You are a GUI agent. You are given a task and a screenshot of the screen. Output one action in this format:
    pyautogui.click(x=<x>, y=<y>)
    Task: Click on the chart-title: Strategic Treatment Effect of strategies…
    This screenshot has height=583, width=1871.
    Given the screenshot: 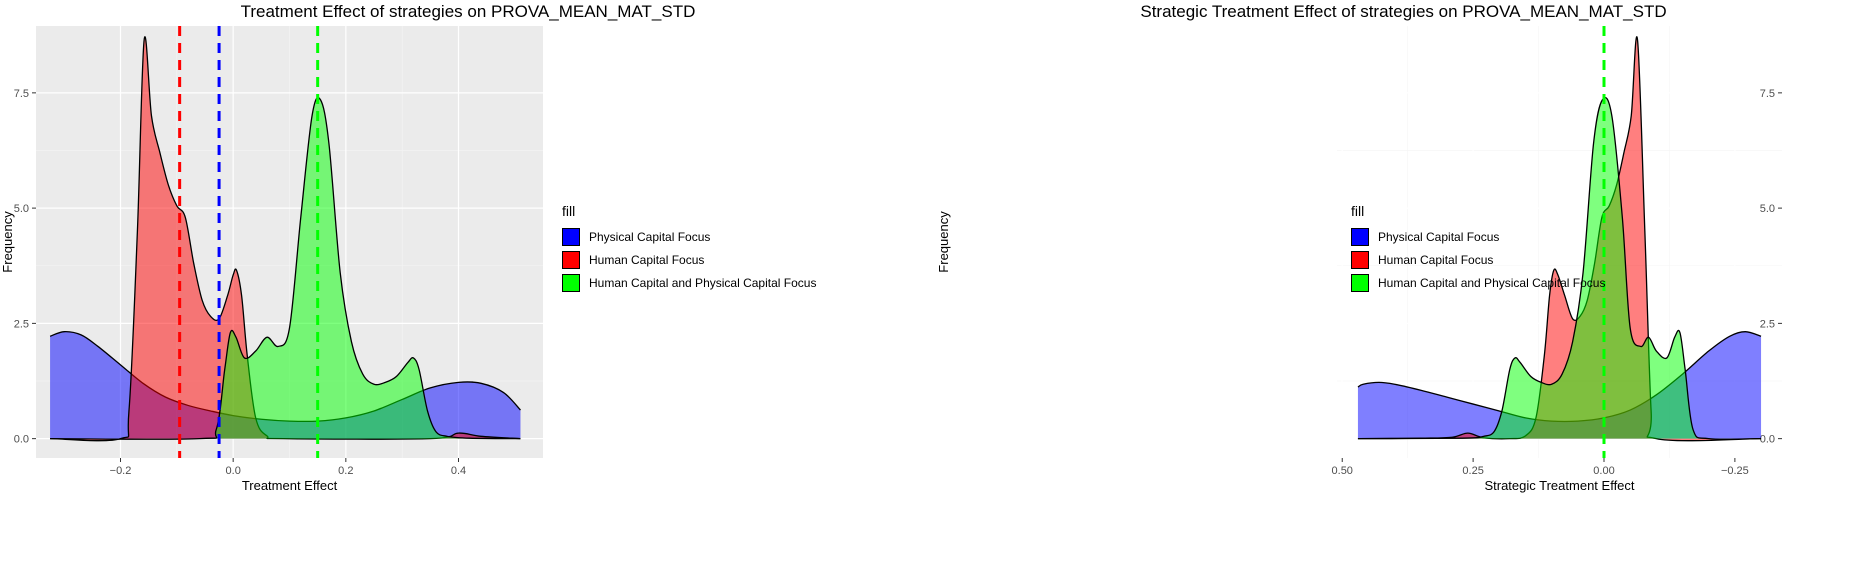 What is the action you would take?
    pyautogui.click(x=1403, y=11)
    